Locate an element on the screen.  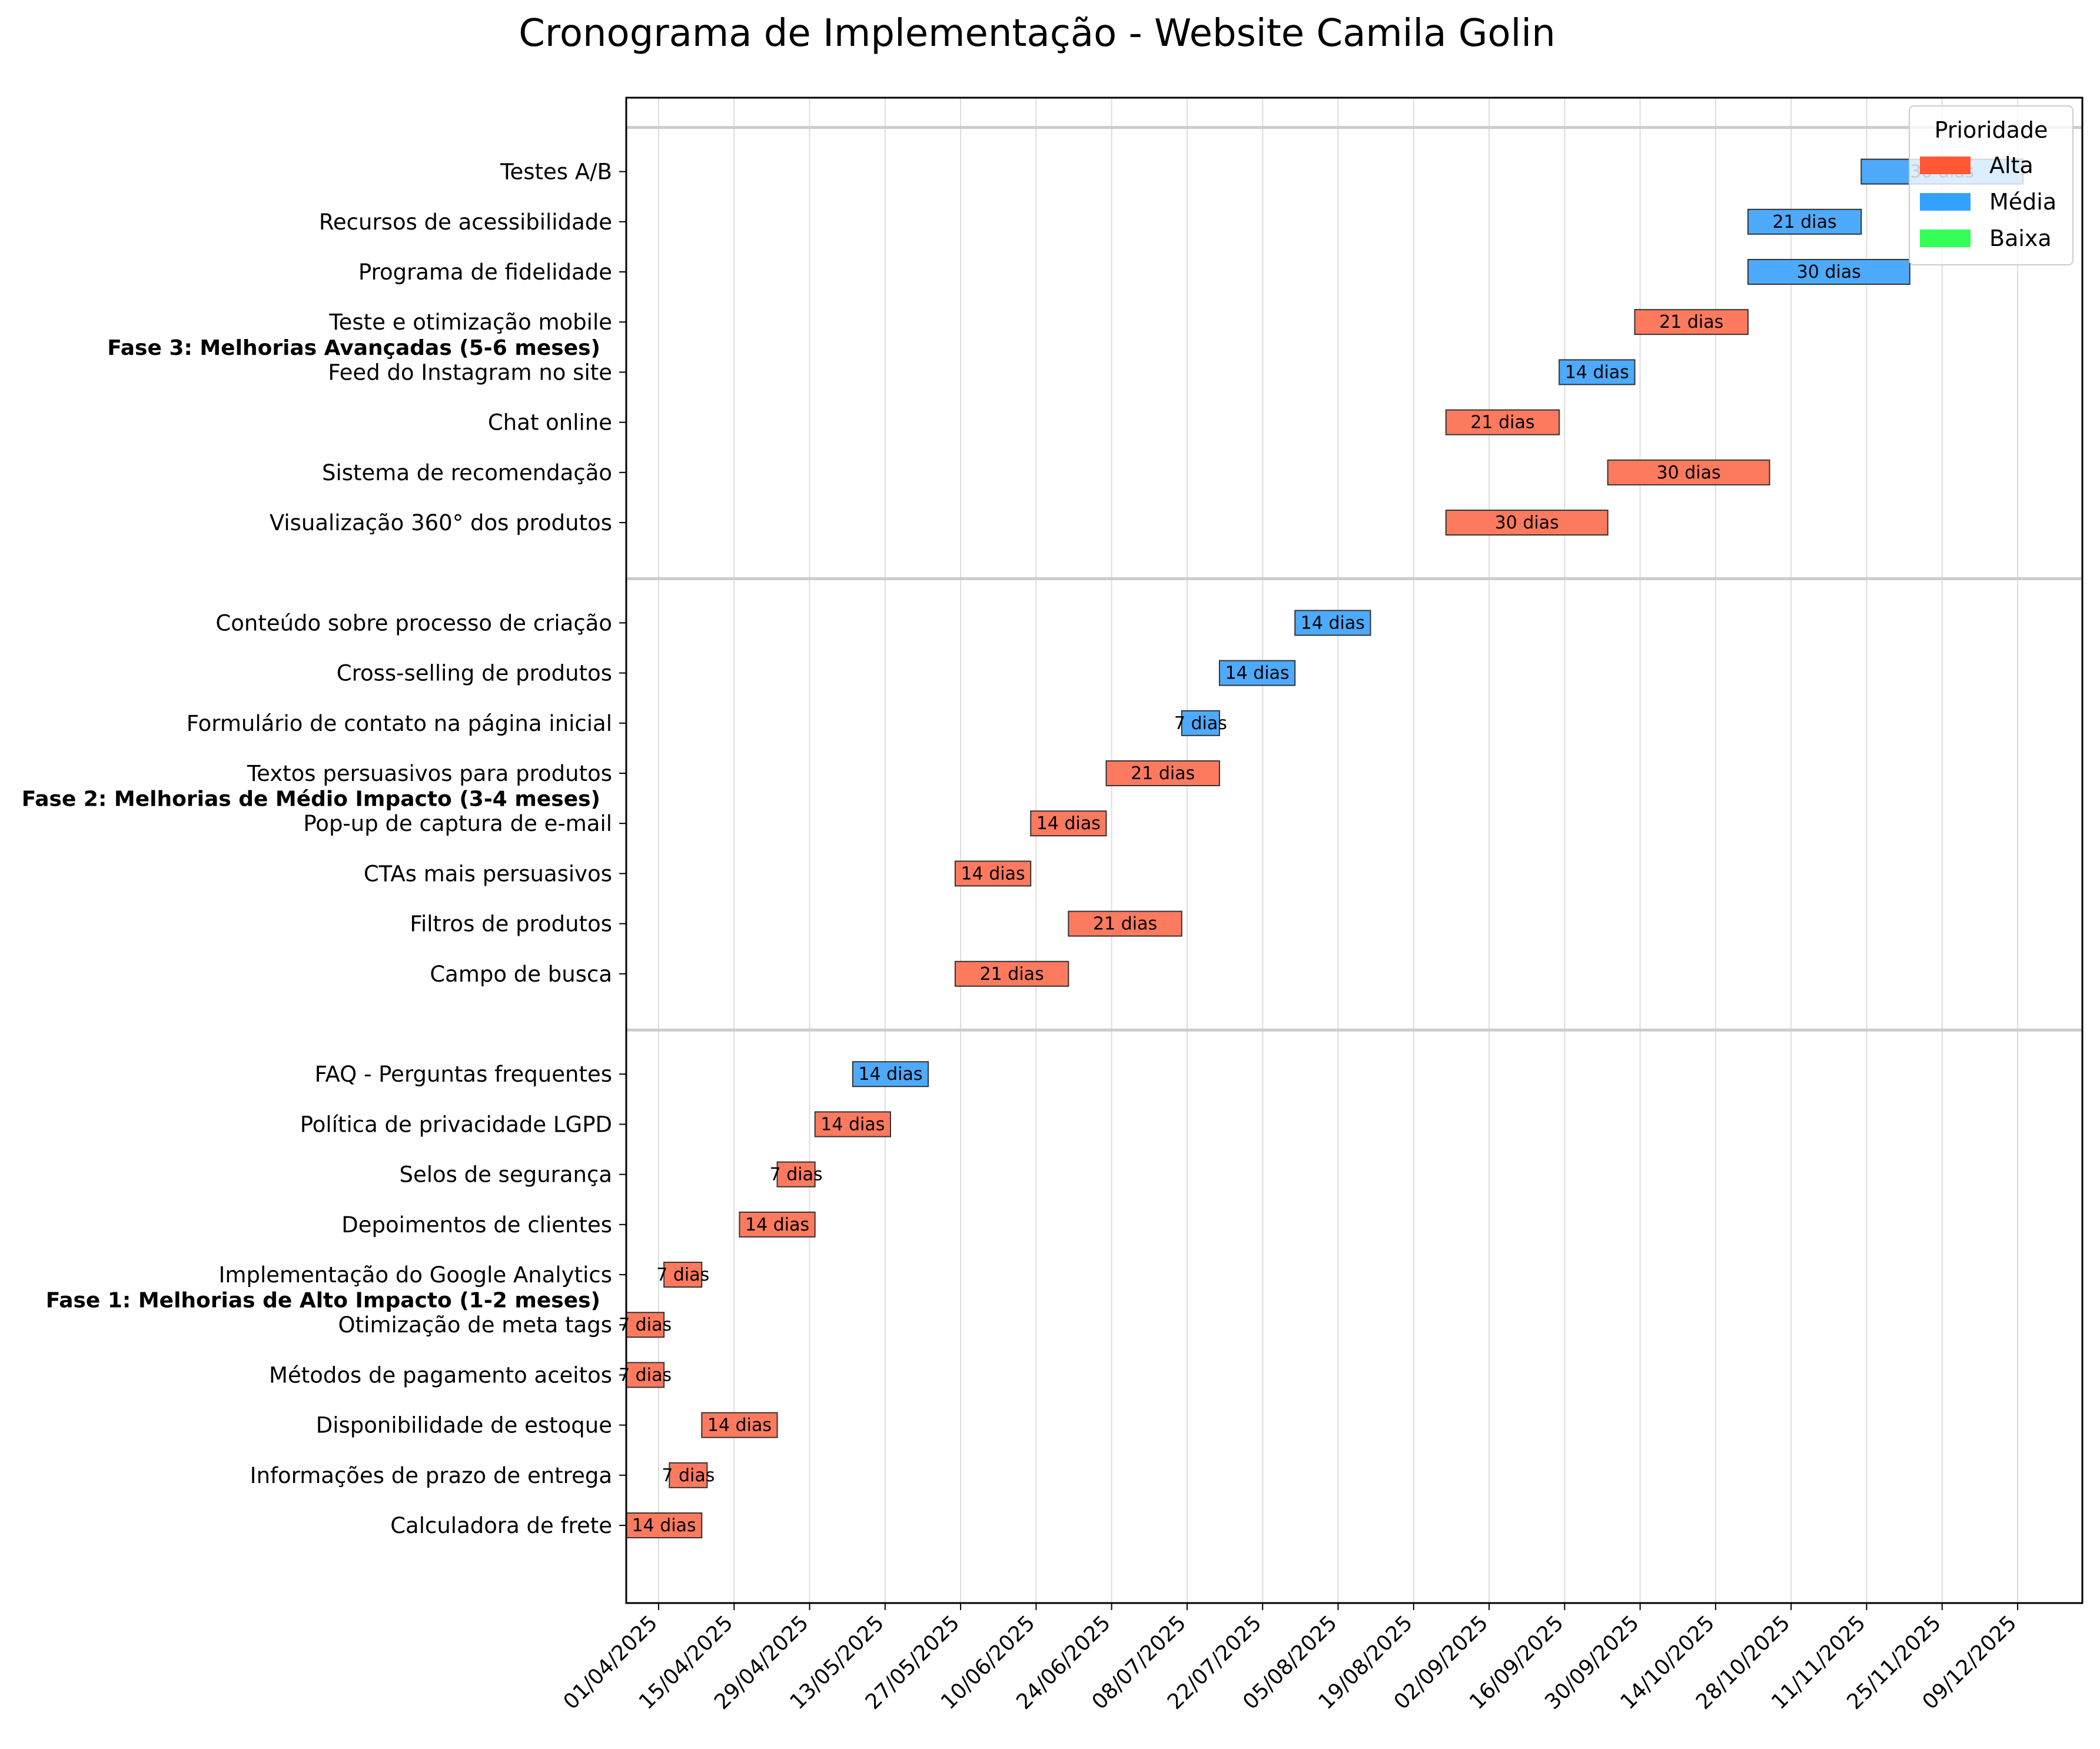
task-name-label: Implementação do Google Analytics is located at coordinates (415, 1275).